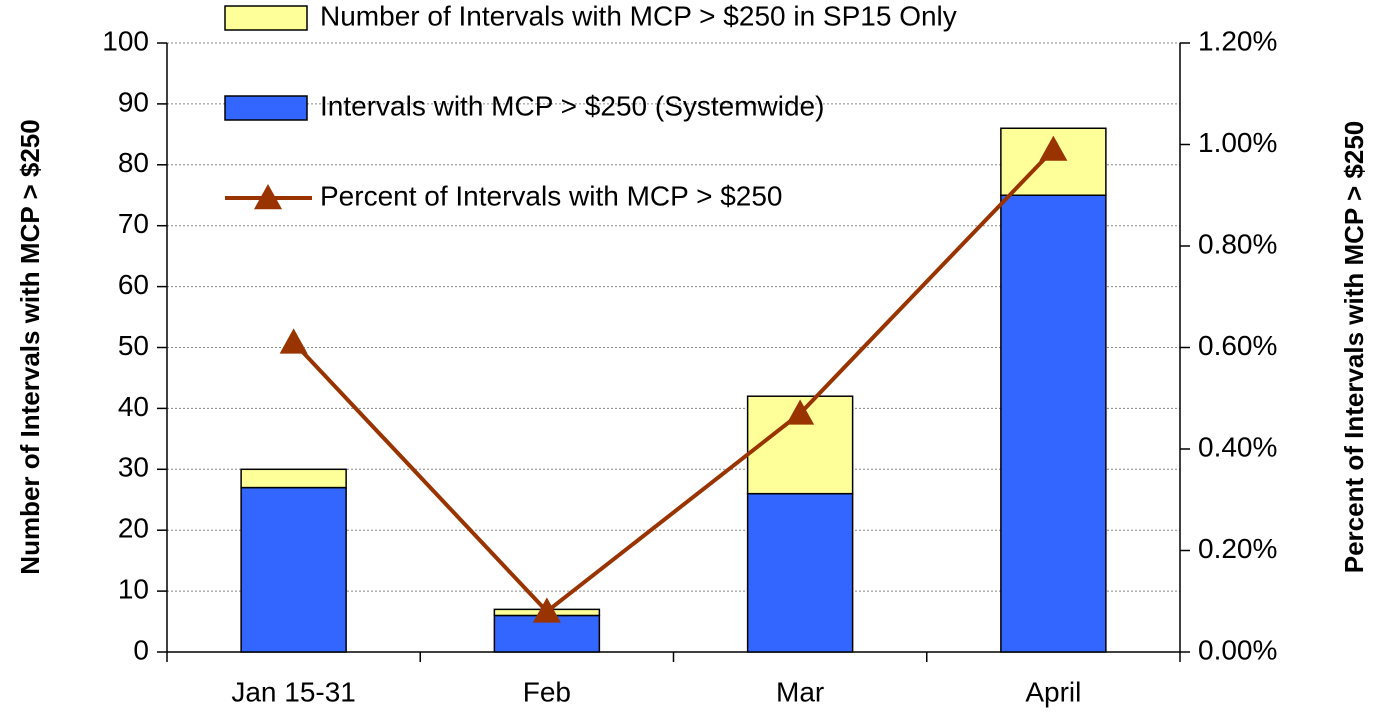  I want to click on y-tick-label: 0, so click(141, 649).